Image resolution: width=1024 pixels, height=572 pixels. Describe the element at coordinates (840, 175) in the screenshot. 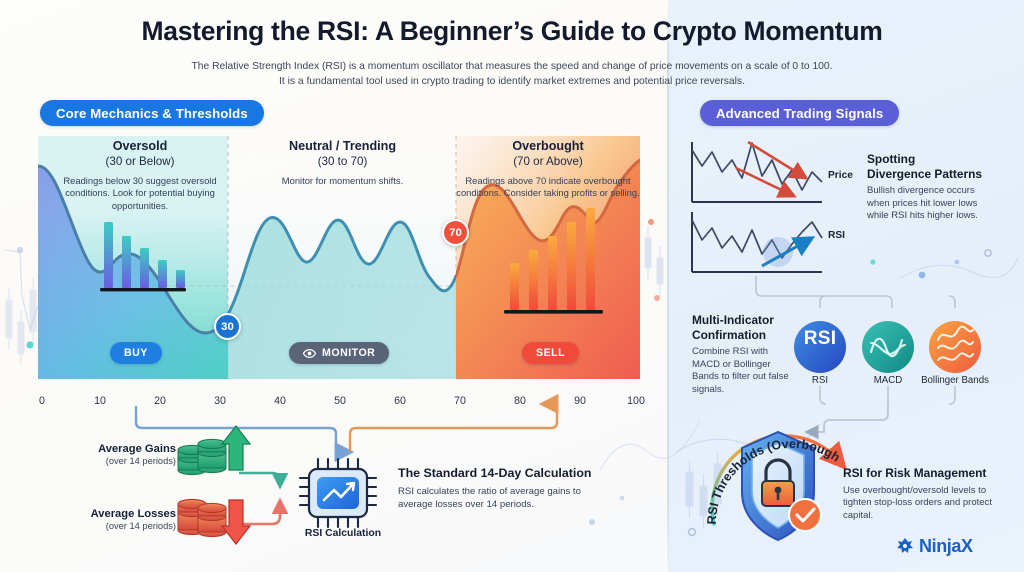

I see `price-series-label: Price` at that location.